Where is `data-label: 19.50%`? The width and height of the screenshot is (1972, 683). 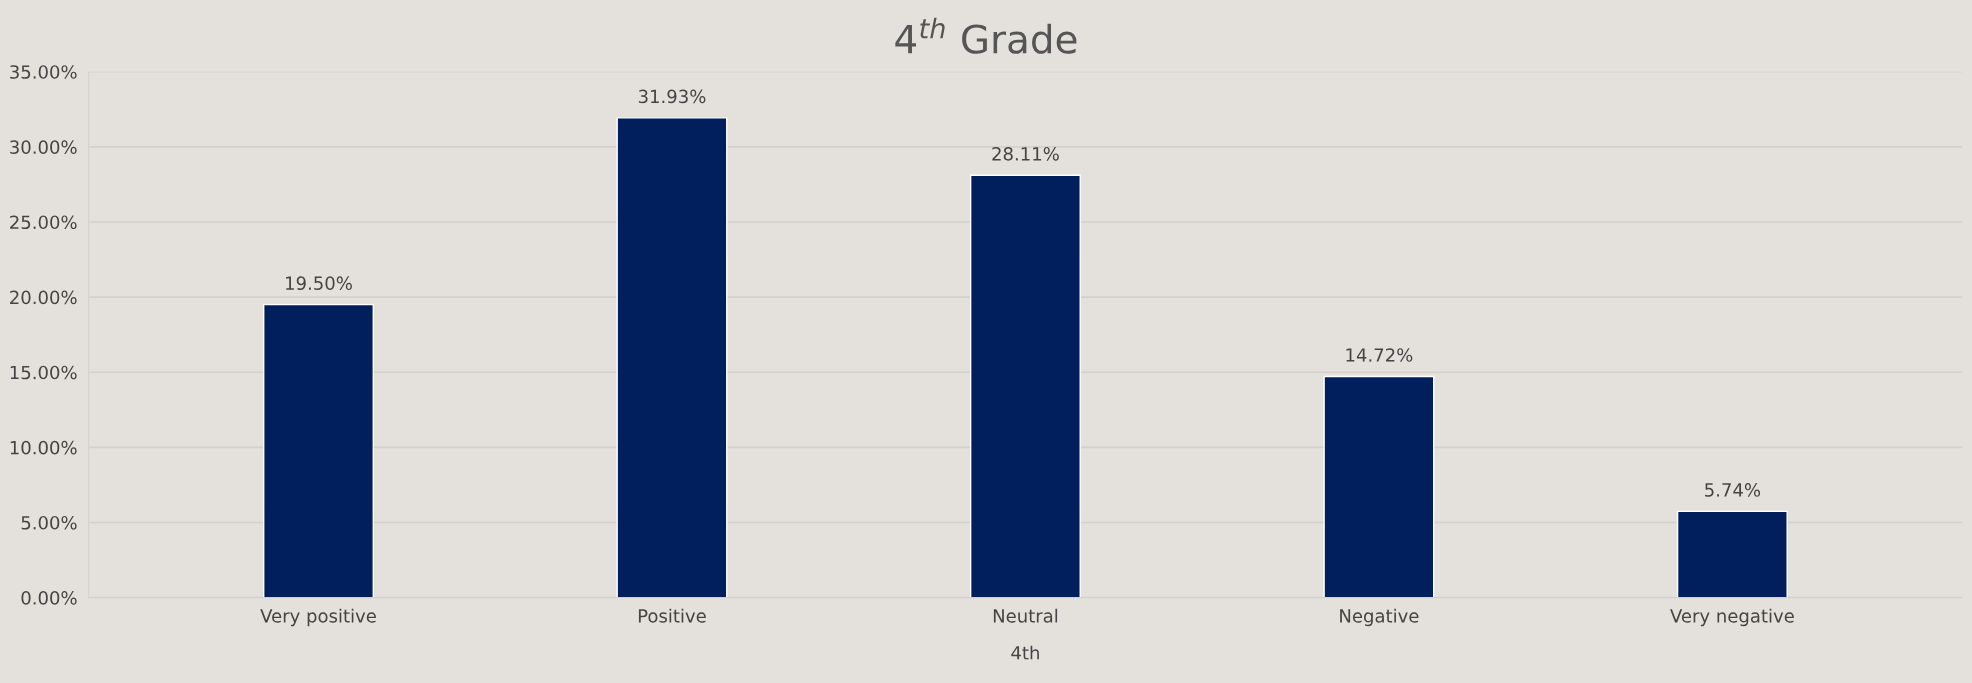
data-label: 19.50% is located at coordinates (319, 283).